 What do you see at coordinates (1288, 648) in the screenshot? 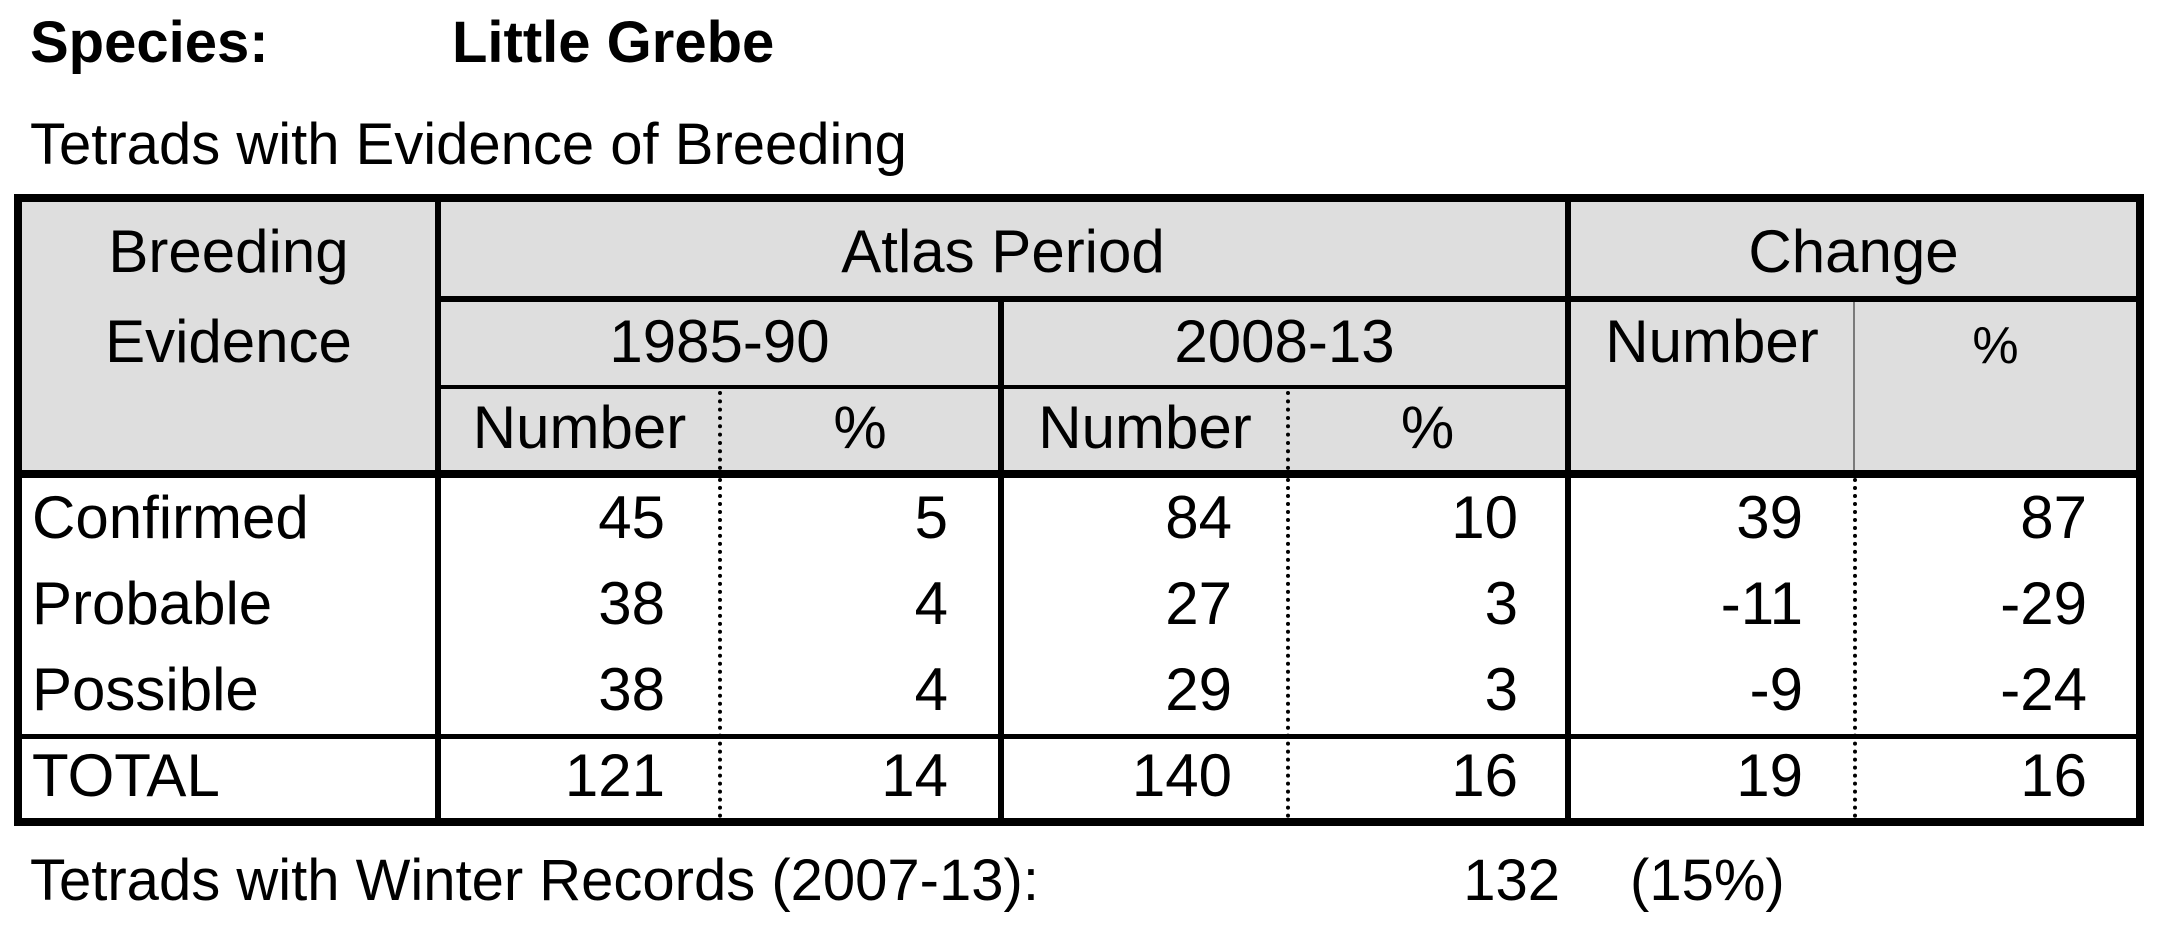
I see `dotted-p2-body` at bounding box center [1288, 648].